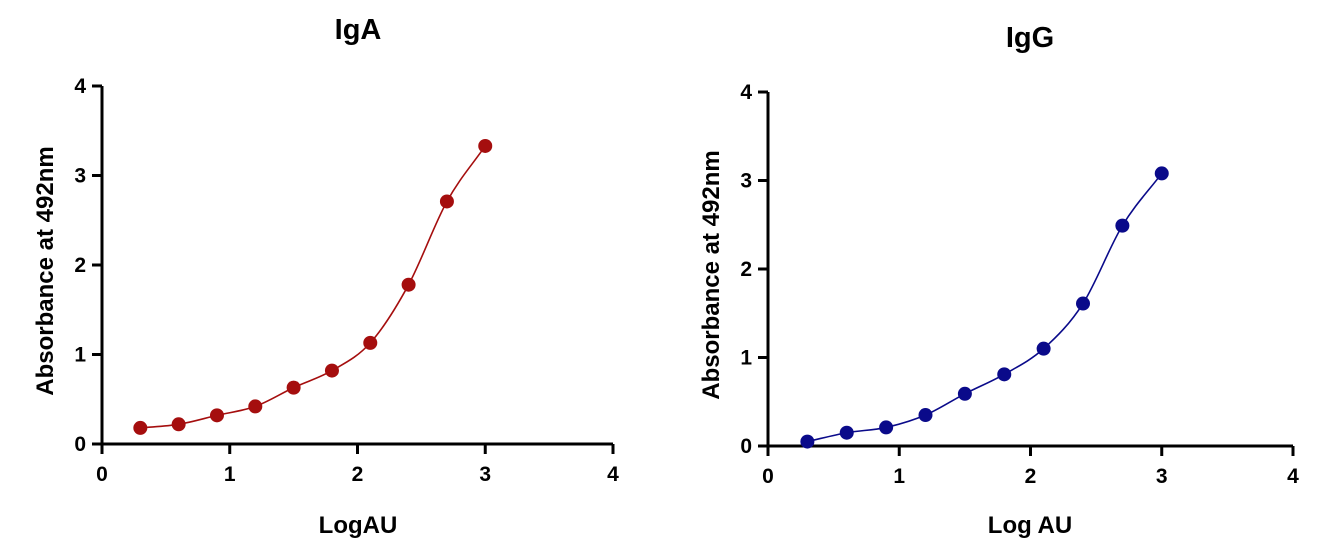  What do you see at coordinates (1030, 38) in the screenshot?
I see `chart-title: IgG` at bounding box center [1030, 38].